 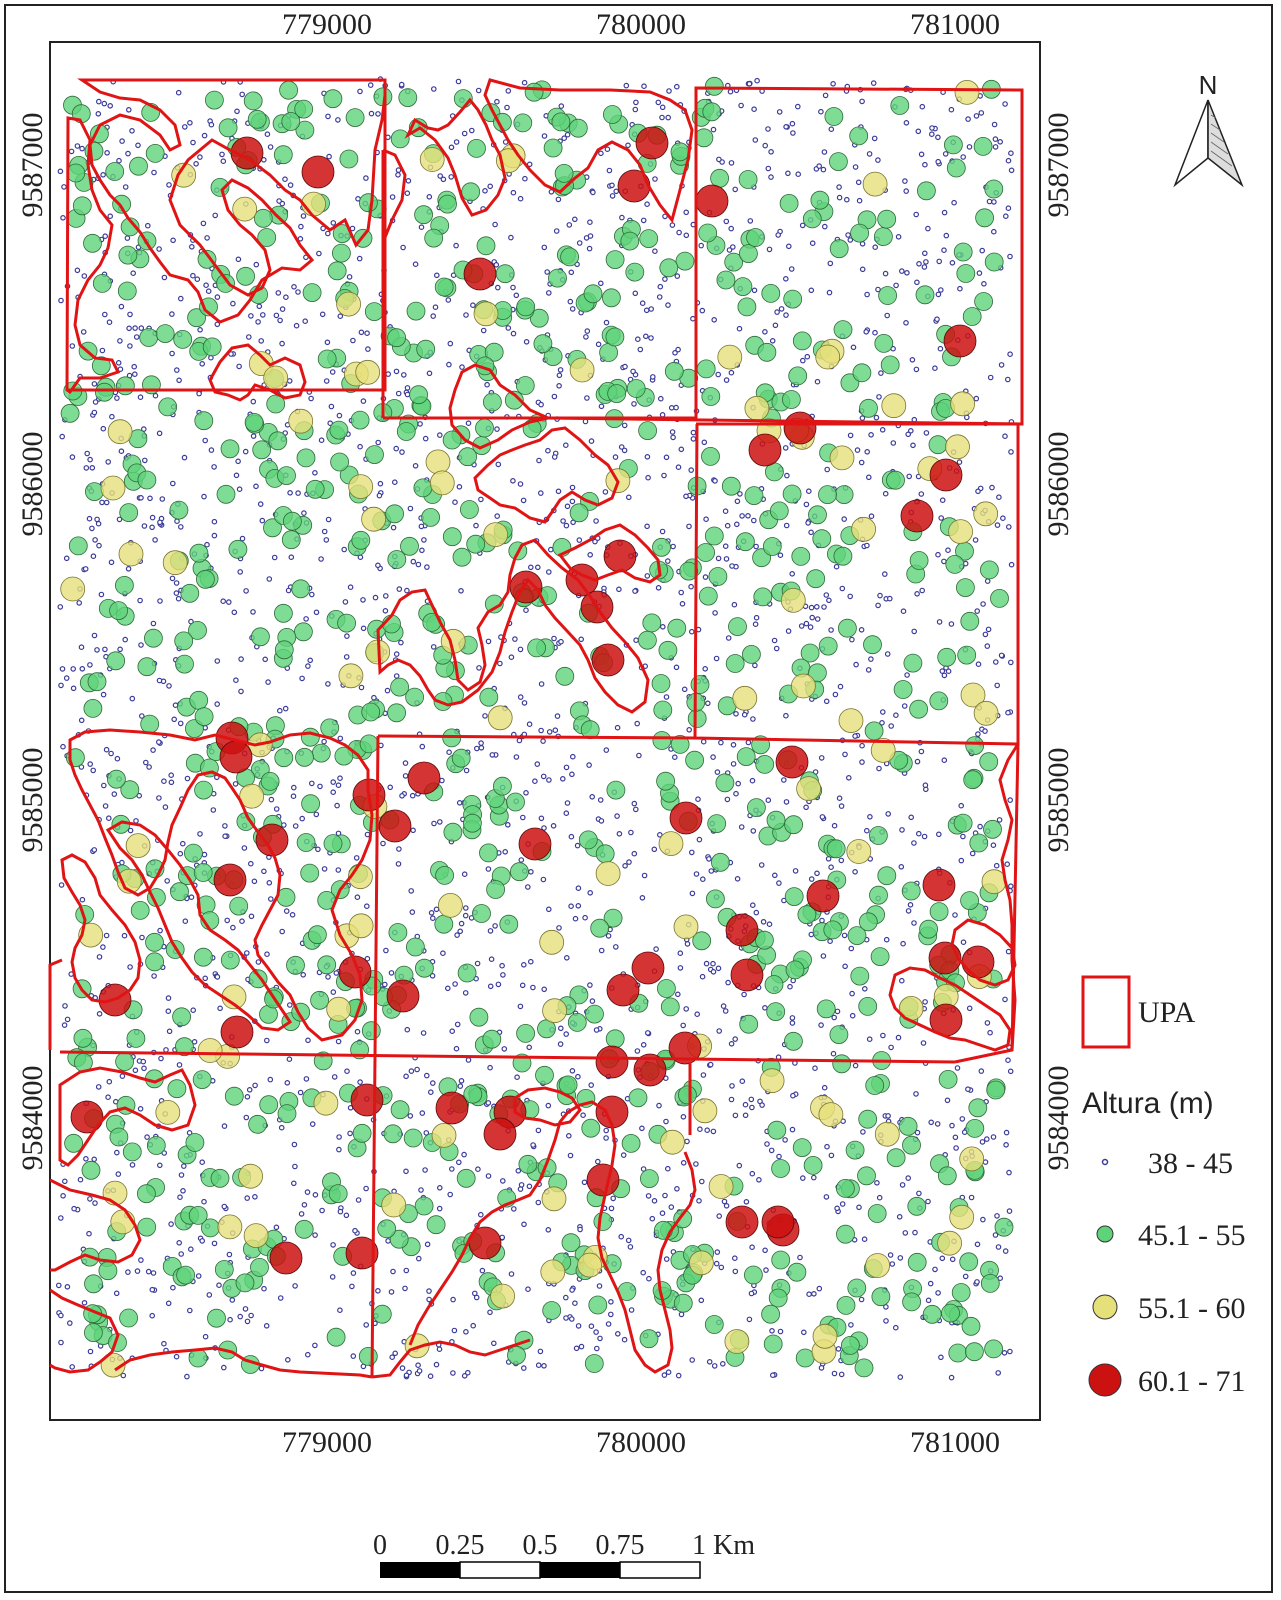 I want to click on scale-segment, so click(x=660, y=1570).